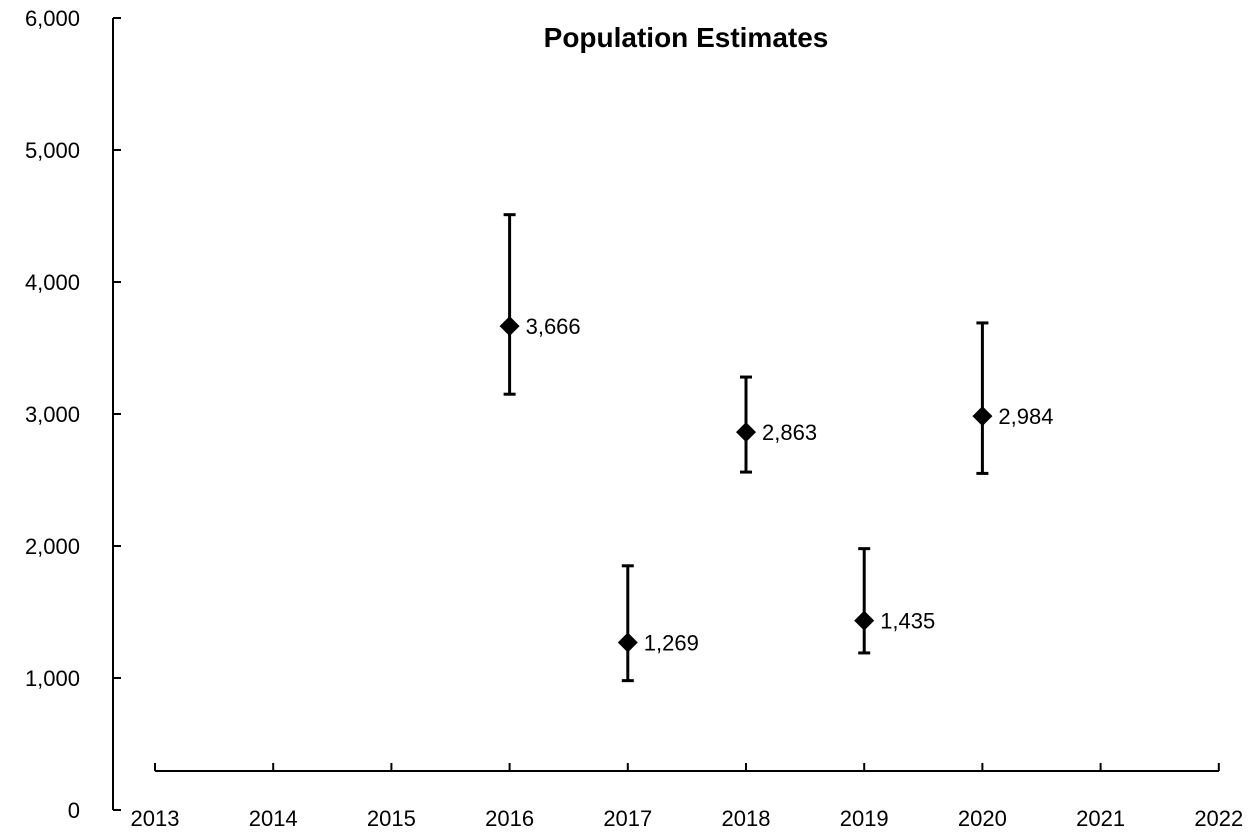  Describe the element at coordinates (52, 150) in the screenshot. I see `y-tick-label: 5,000` at that location.